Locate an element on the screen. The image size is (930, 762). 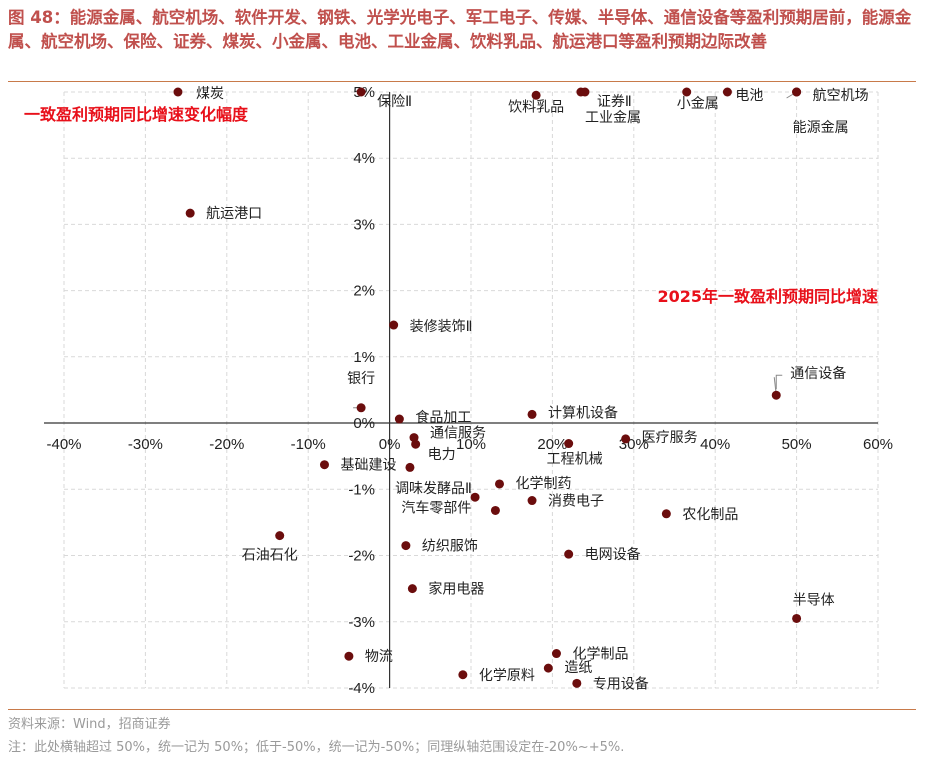
y-tick-label: -2% is located at coordinates (361, 556).